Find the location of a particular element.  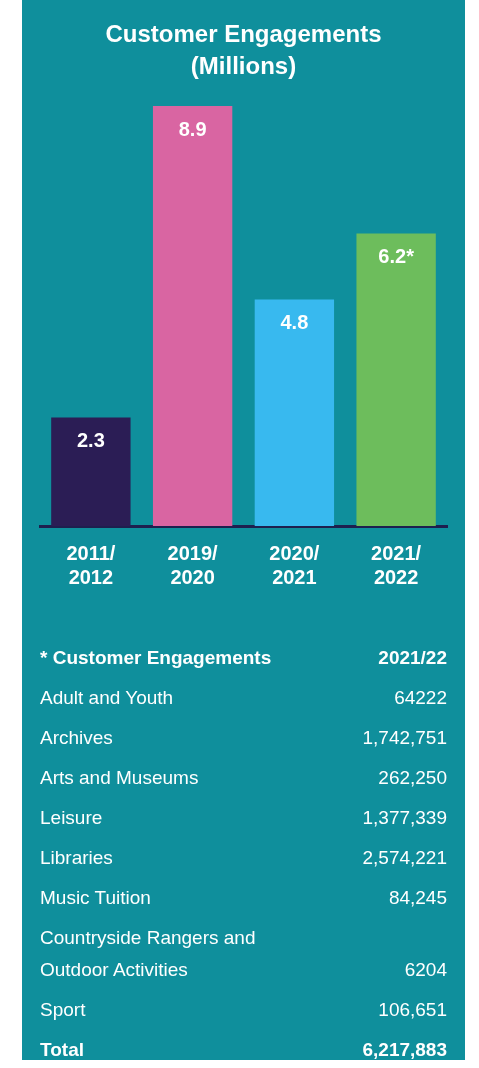

x-tick-label: 2021/2022 is located at coordinates (396, 564).